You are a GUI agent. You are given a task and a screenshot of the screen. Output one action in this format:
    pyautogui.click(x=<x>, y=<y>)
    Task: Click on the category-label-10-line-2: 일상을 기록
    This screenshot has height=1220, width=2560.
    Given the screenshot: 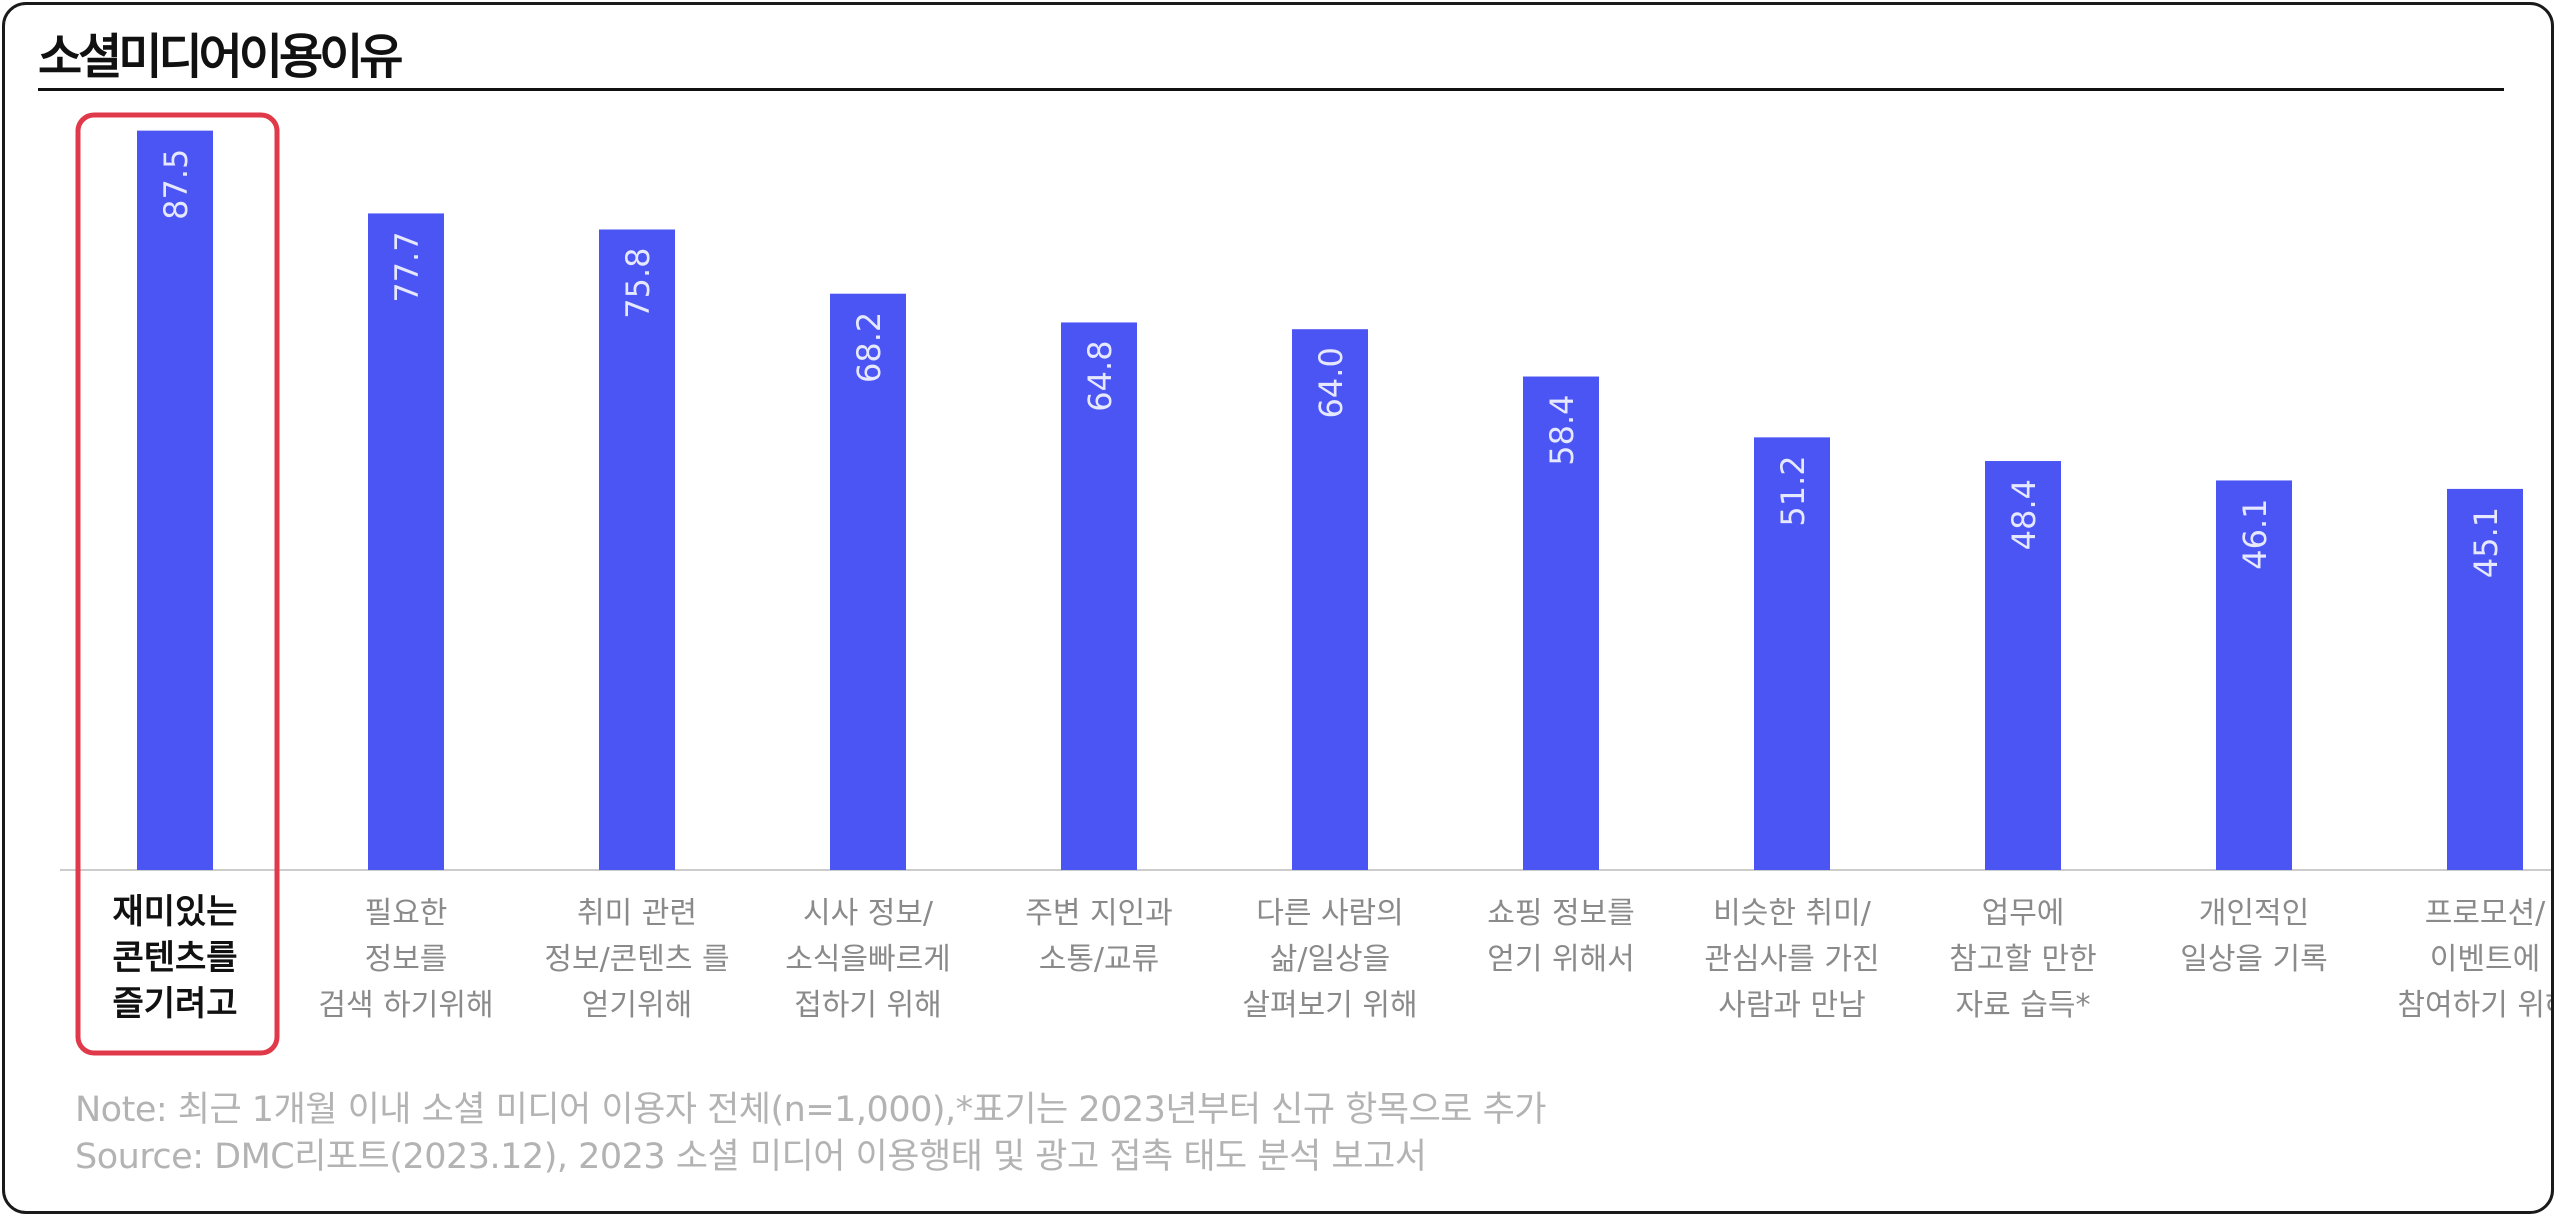 What is the action you would take?
    pyautogui.click(x=2254, y=959)
    